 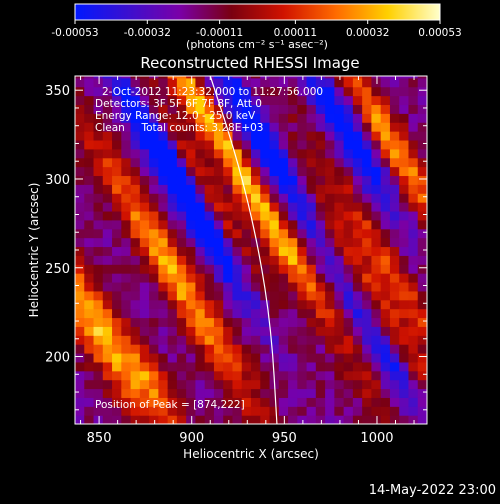 What do you see at coordinates (191, 438) in the screenshot?
I see `x-tick-label: 900` at bounding box center [191, 438].